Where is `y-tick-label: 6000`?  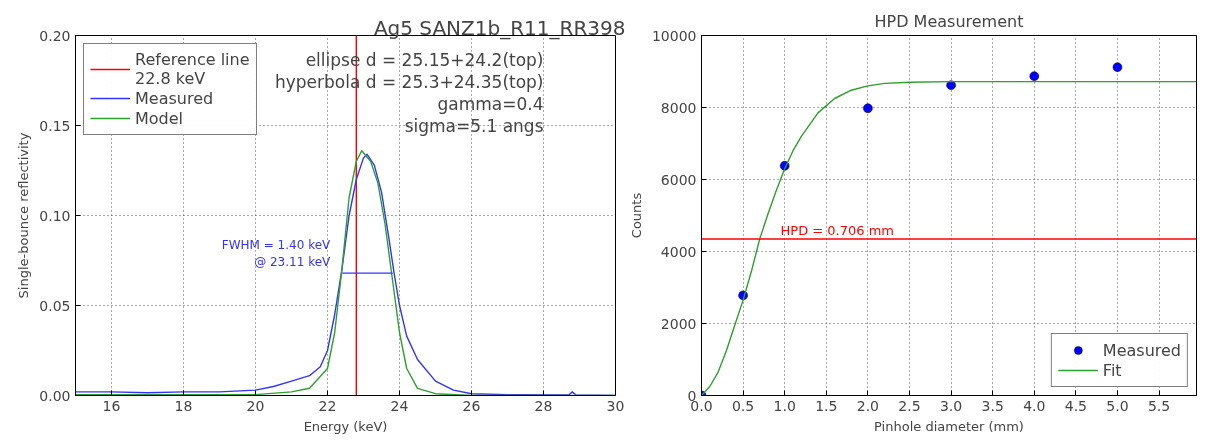 y-tick-label: 6000 is located at coordinates (678, 179).